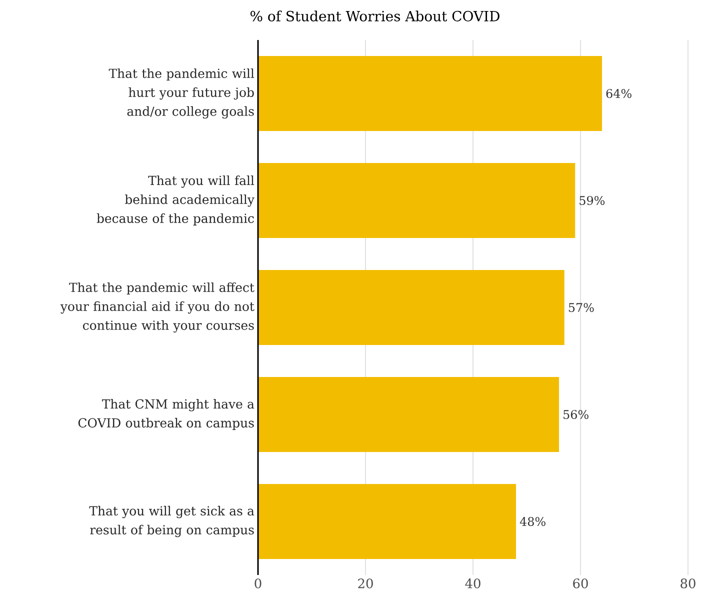  Describe the element at coordinates (533, 521) in the screenshot. I see `data-label: 48%` at that location.